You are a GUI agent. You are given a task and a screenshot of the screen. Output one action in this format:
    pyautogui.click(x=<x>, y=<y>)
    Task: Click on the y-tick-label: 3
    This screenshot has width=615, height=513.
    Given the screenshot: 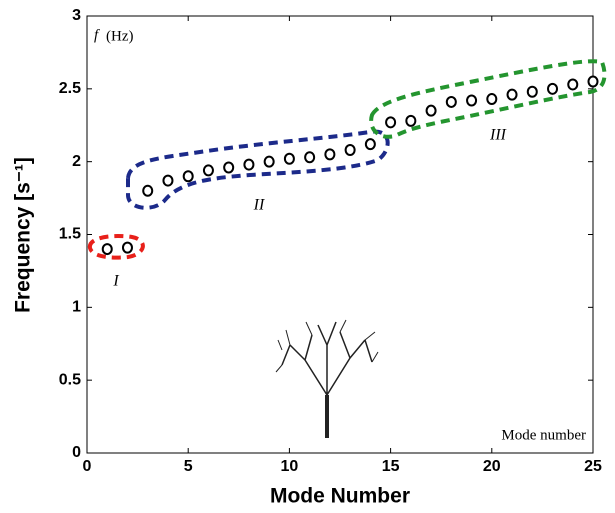 What is the action you would take?
    pyautogui.click(x=76, y=15)
    